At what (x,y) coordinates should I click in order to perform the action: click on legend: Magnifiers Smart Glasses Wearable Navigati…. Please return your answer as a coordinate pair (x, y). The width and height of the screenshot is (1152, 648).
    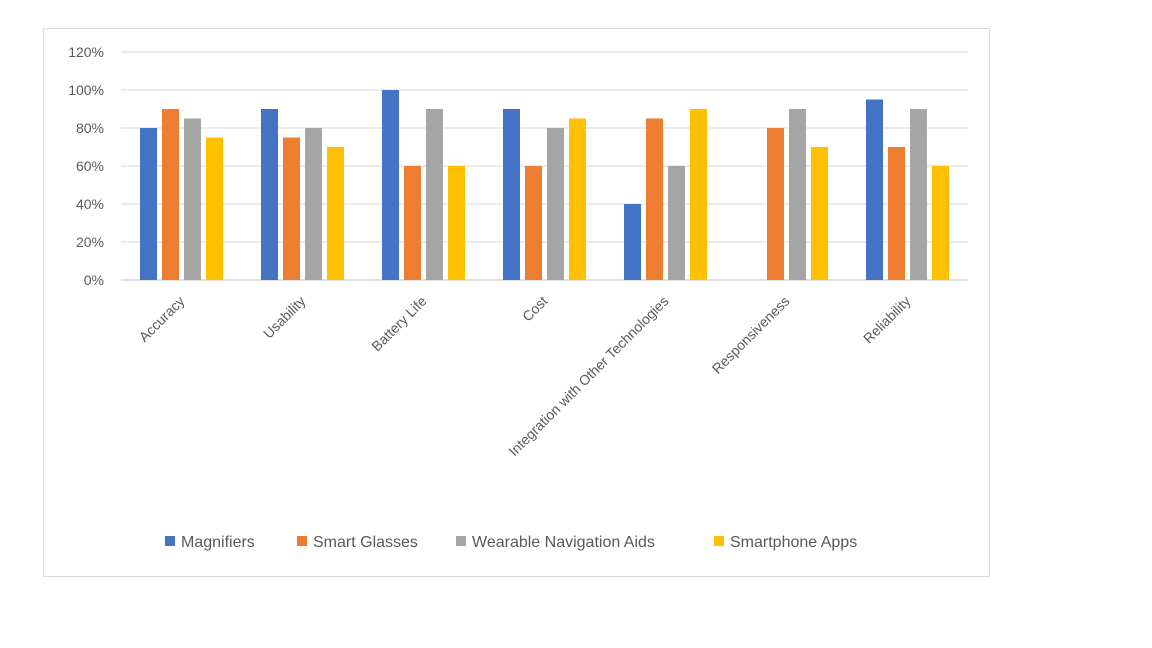
    Looking at the image, I should click on (511, 542).